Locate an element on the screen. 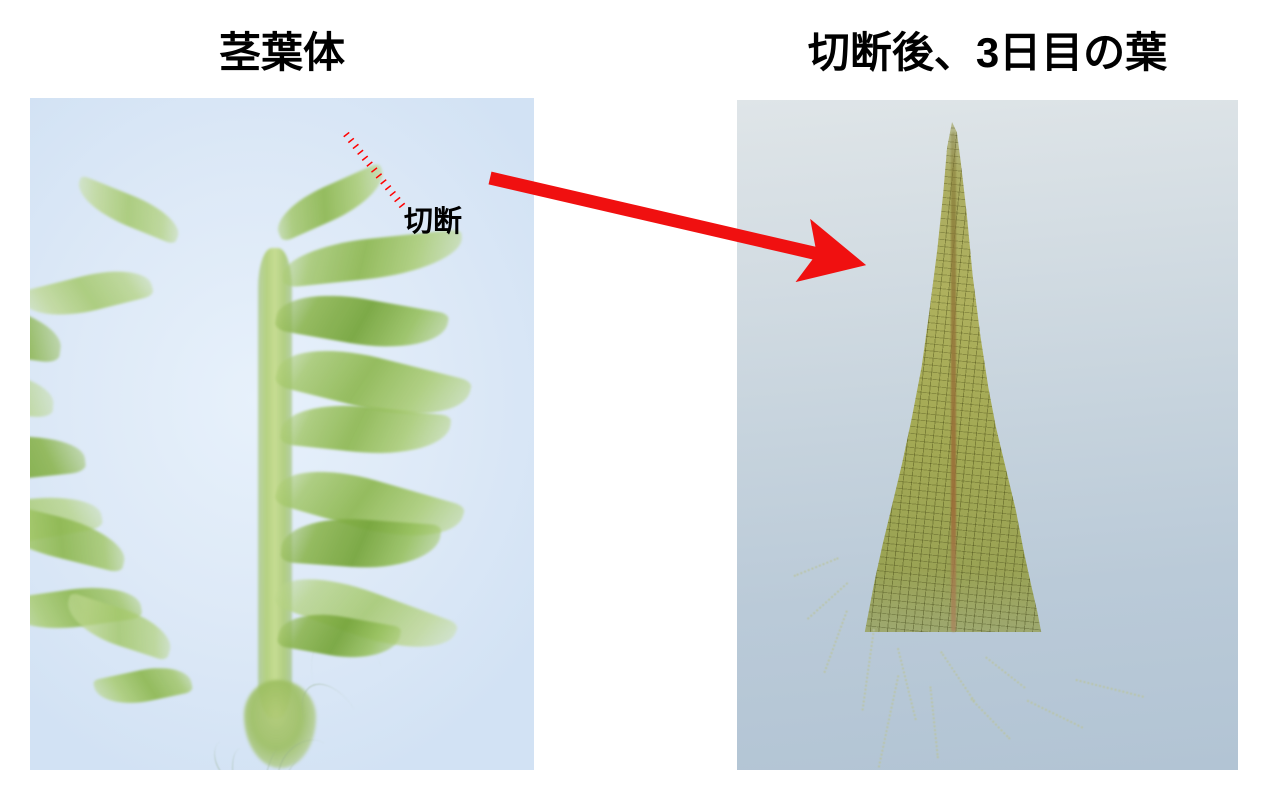 Image resolution: width=1269 pixels, height=805 pixels. cut-annotation-label: 切断 is located at coordinates (433, 222).